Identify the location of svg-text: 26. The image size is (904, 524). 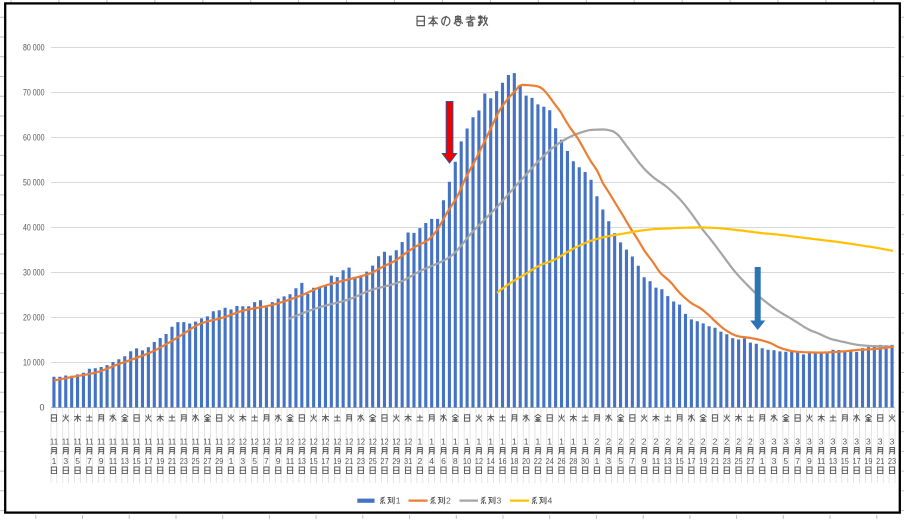
(561, 461).